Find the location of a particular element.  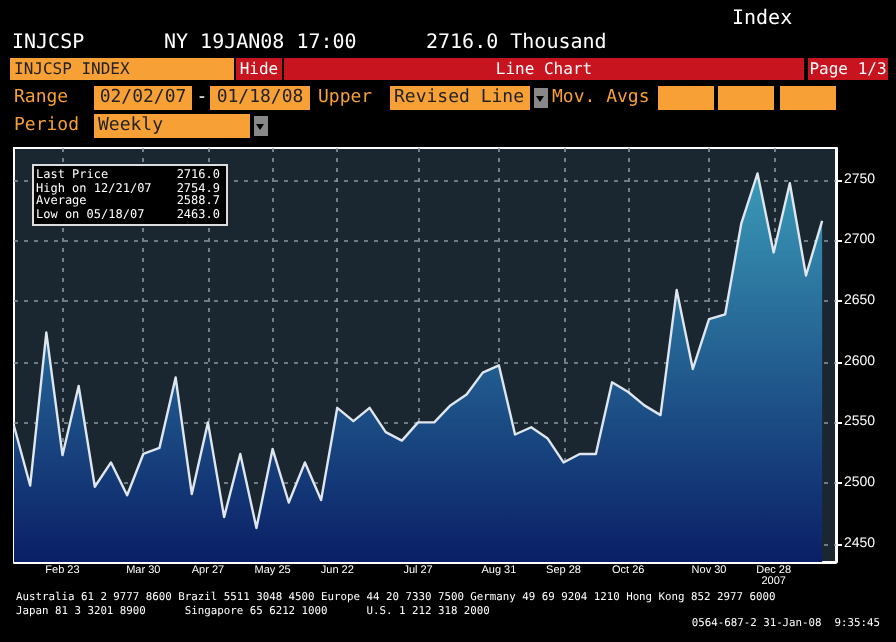

text: Index is located at coordinates (763, 20).